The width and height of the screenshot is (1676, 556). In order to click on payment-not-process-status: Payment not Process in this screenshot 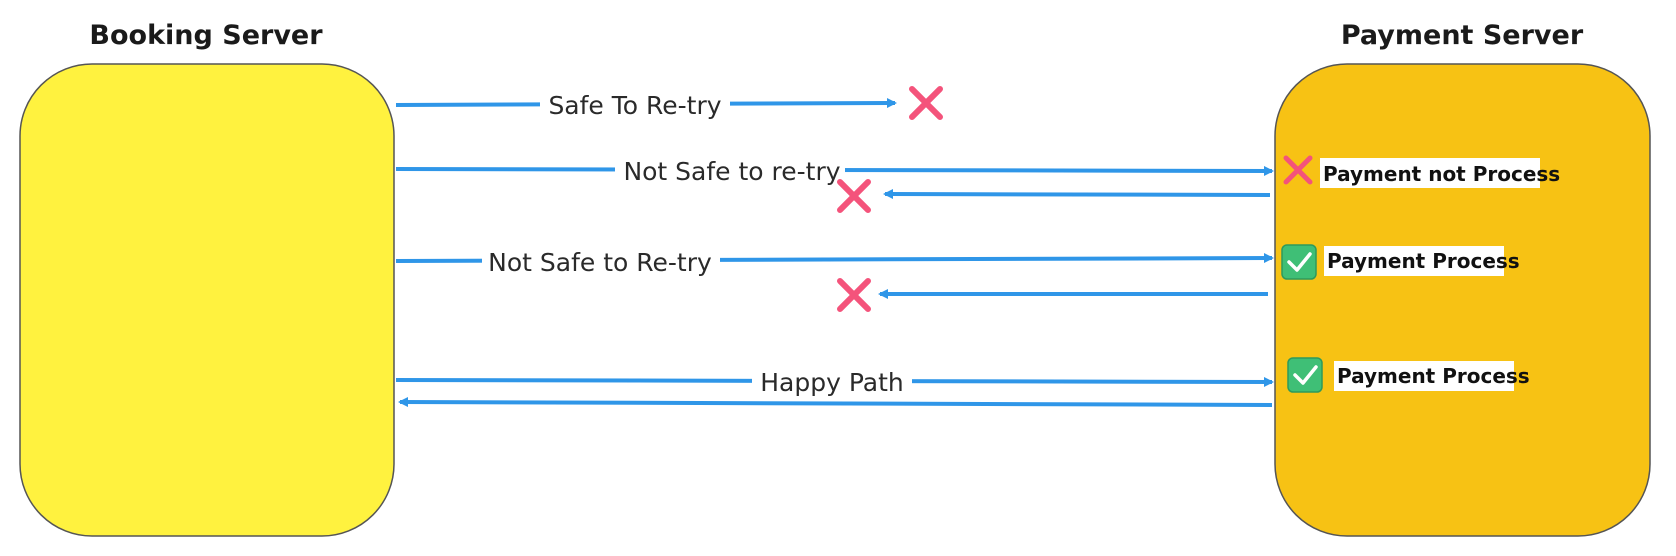, I will do `click(1441, 174)`.